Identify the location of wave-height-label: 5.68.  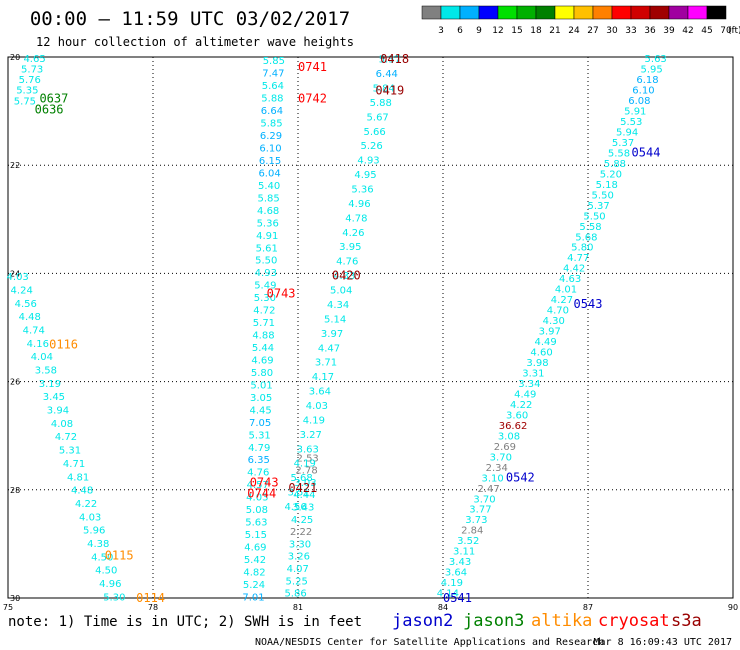
(302, 478).